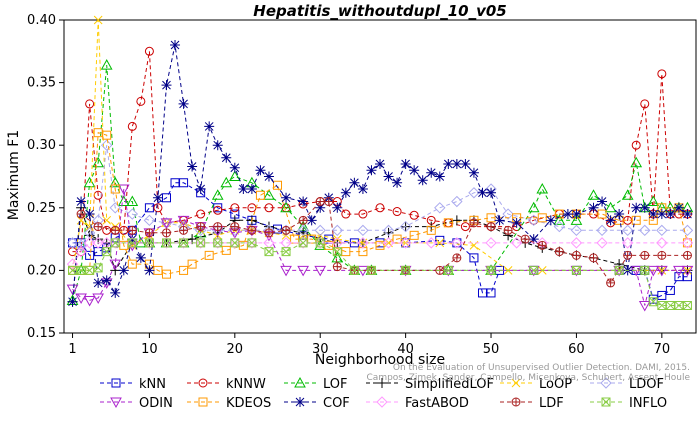 The image size is (697, 434). Describe the element at coordinates (72, 349) in the screenshot. I see `x-tick-label: 1` at that location.